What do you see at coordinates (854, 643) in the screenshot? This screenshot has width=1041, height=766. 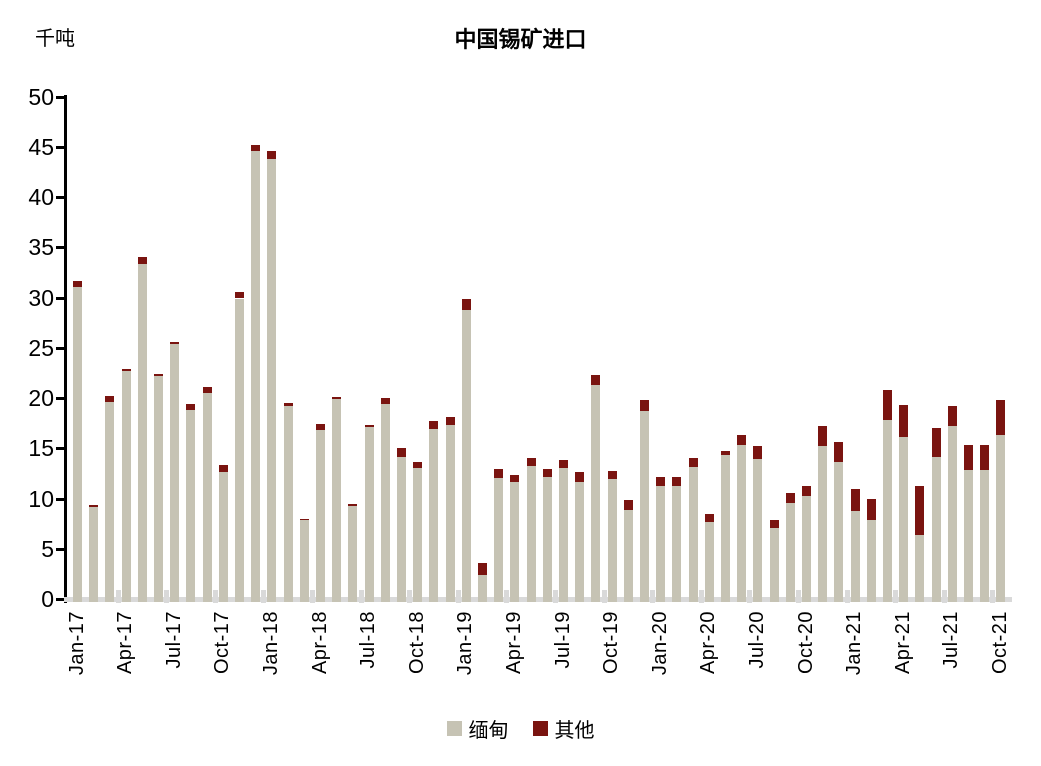 I see `x-tick-label: Jan-21` at bounding box center [854, 643].